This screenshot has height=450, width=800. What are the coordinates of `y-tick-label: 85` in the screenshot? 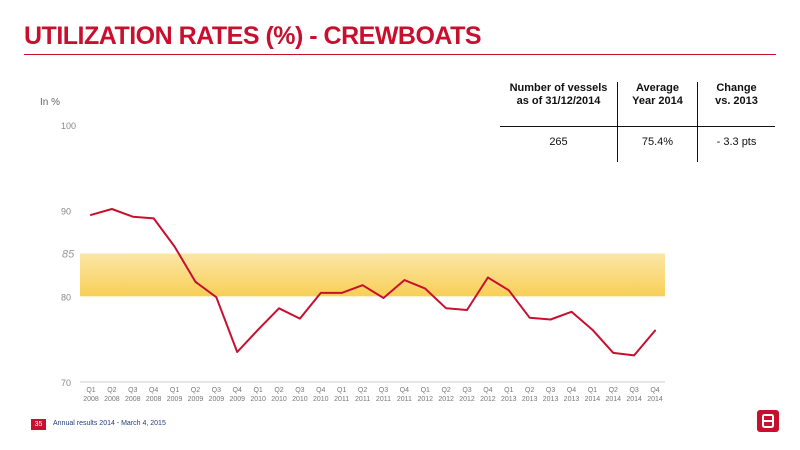 It's located at (68, 255).